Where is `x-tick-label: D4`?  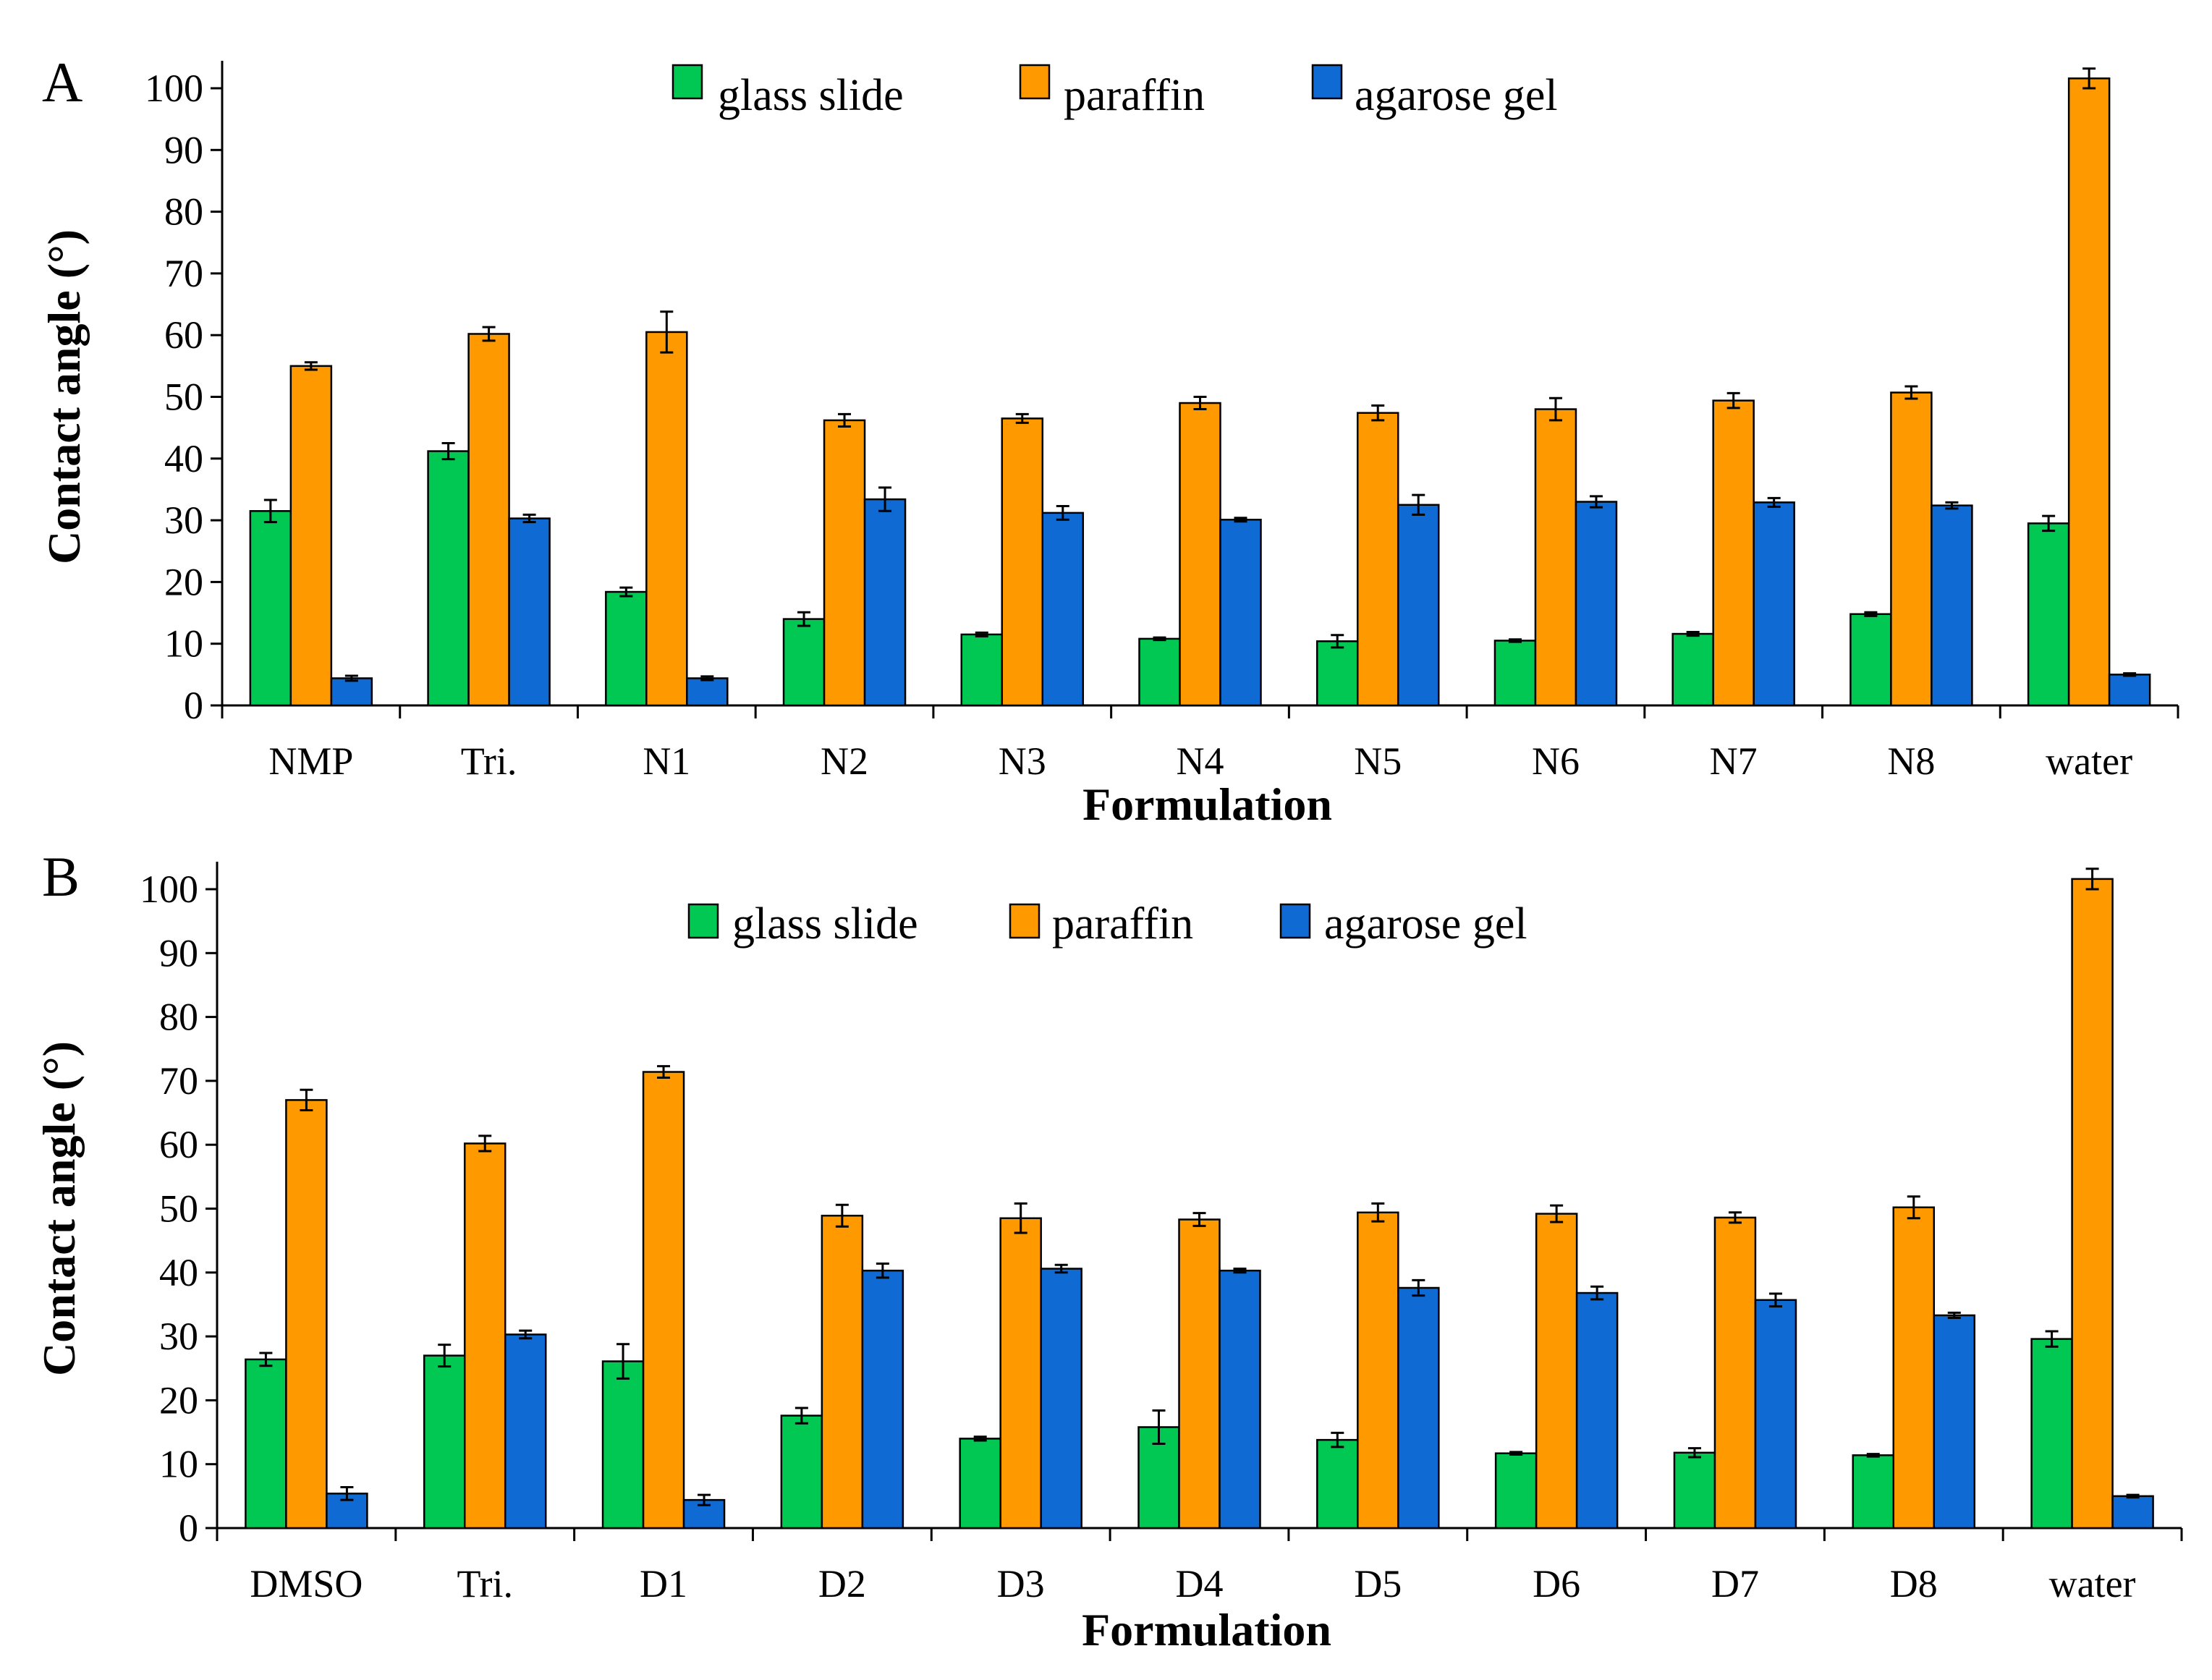 x-tick-label: D4 is located at coordinates (1200, 1583).